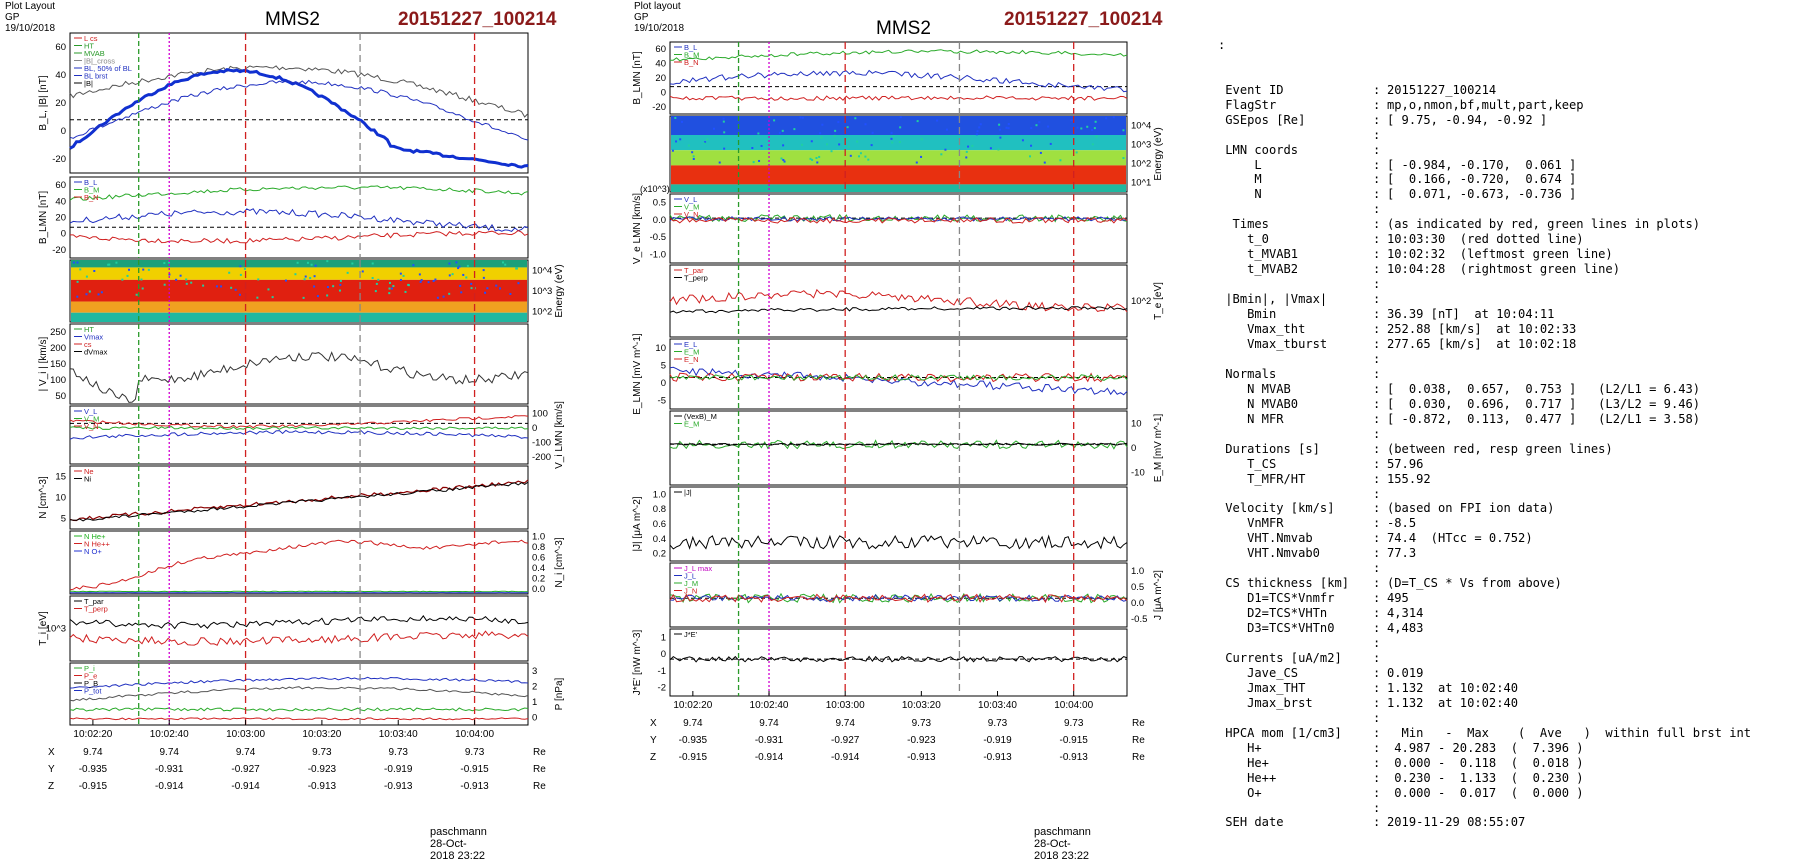 The image size is (1804, 862). What do you see at coordinates (245, 734) in the screenshot?
I see `x-tick-label: 10:03:00` at bounding box center [245, 734].